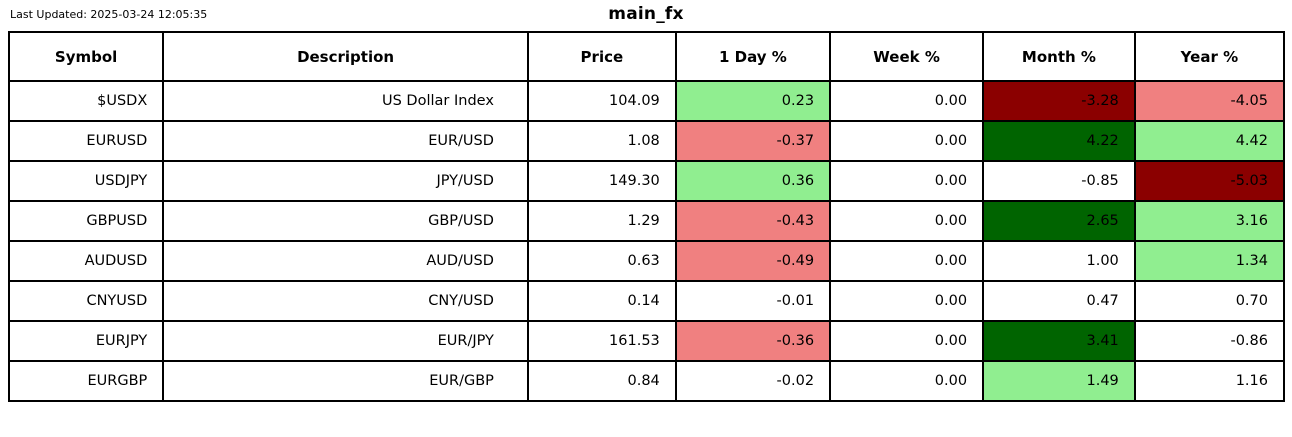  I want to click on cell-year-pct: 3.16, so click(1209, 221).